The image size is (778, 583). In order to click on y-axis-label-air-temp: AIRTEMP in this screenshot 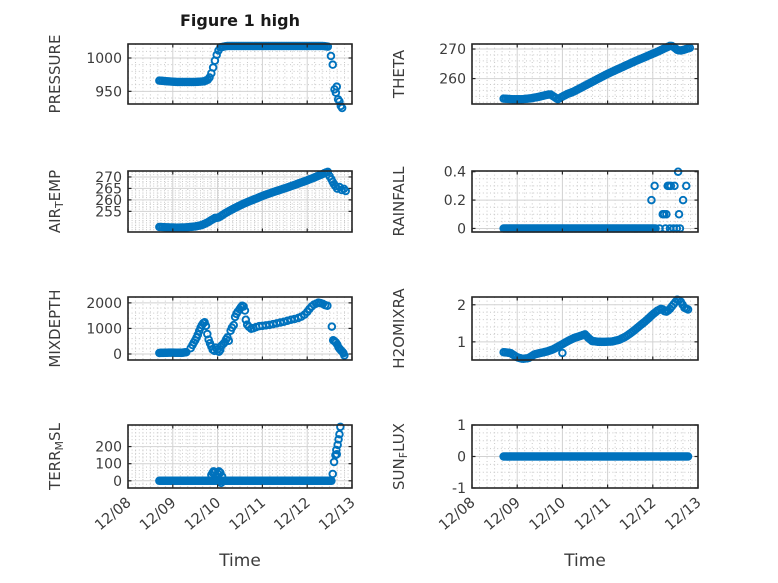, I will do `click(56, 201)`.